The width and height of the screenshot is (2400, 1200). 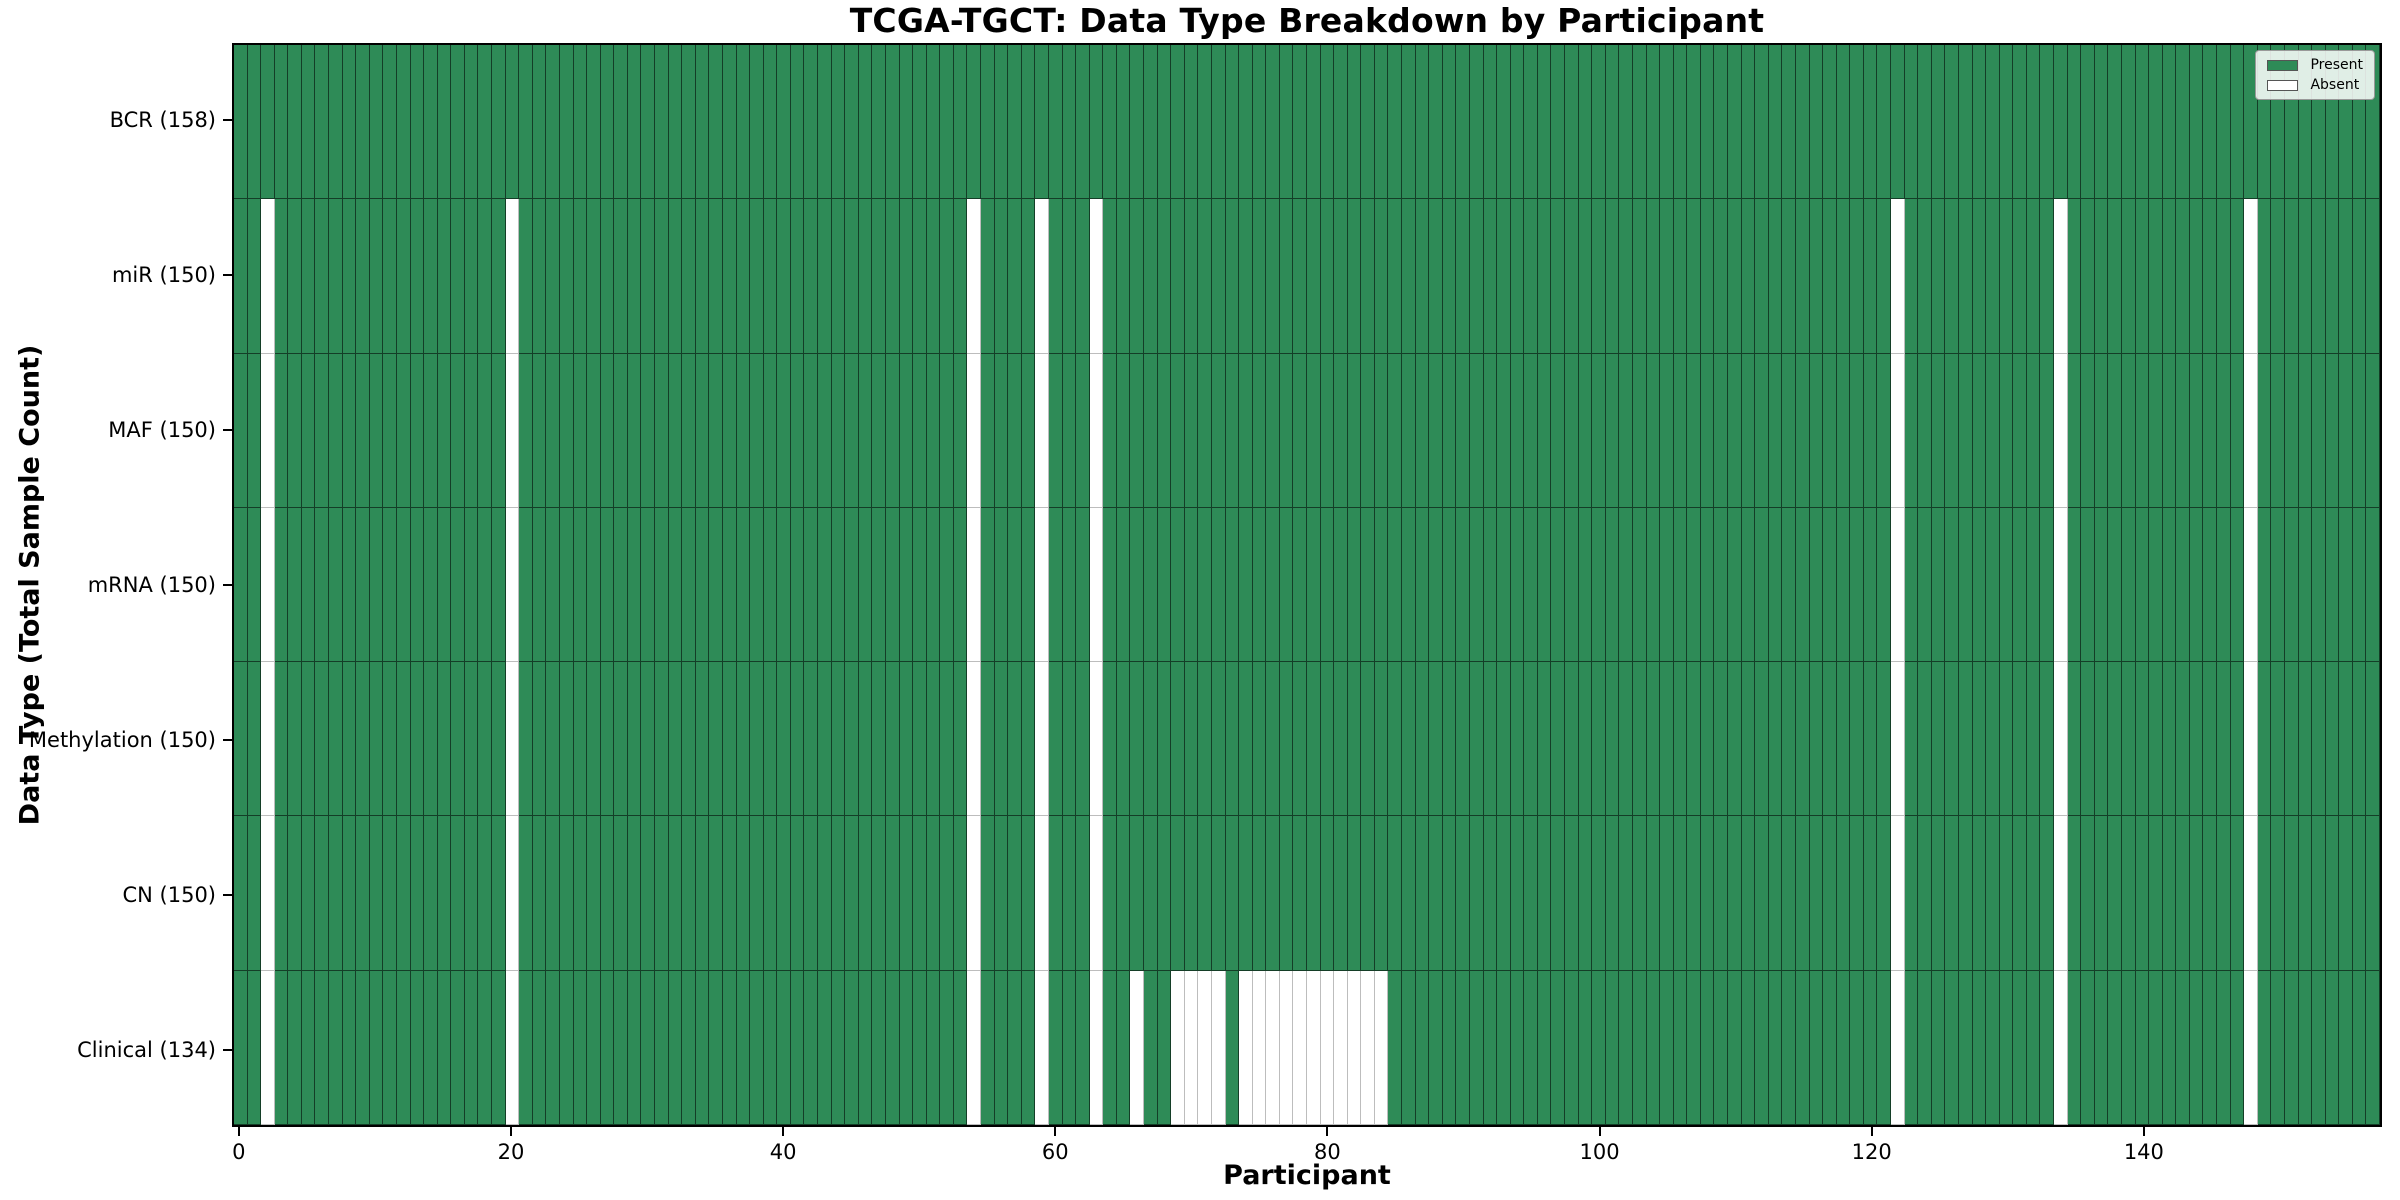 I want to click on y-tick-mark-miR, so click(x=227, y=275).